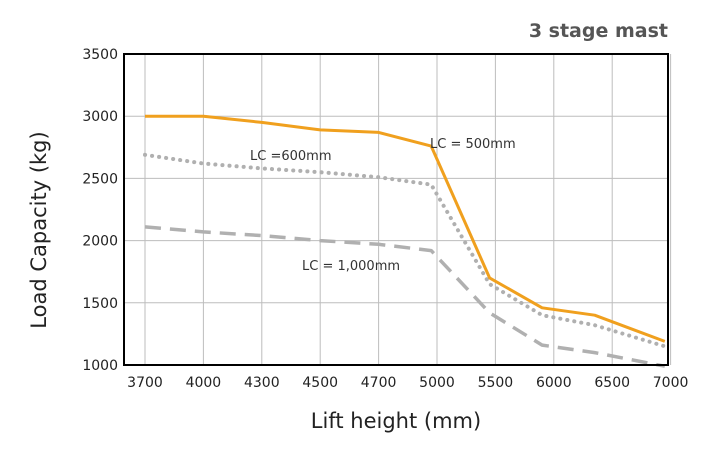  Describe the element at coordinates (100, 117) in the screenshot. I see `y-tick-label: 3000` at that location.